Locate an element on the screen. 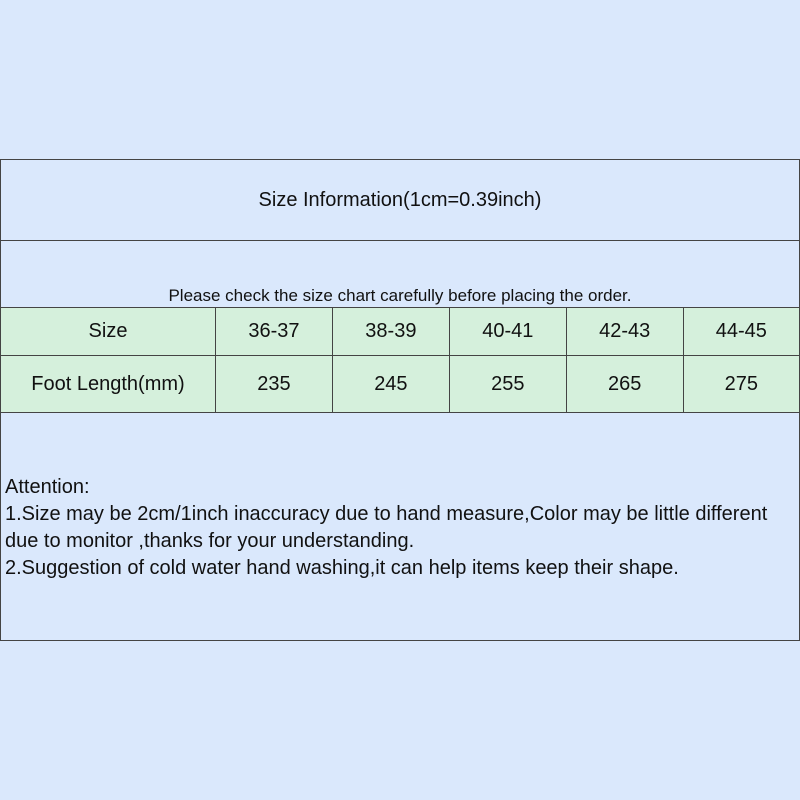  table-row-size: Size 36-37 38-39 40-41 42-43 44-45 is located at coordinates (400, 331).